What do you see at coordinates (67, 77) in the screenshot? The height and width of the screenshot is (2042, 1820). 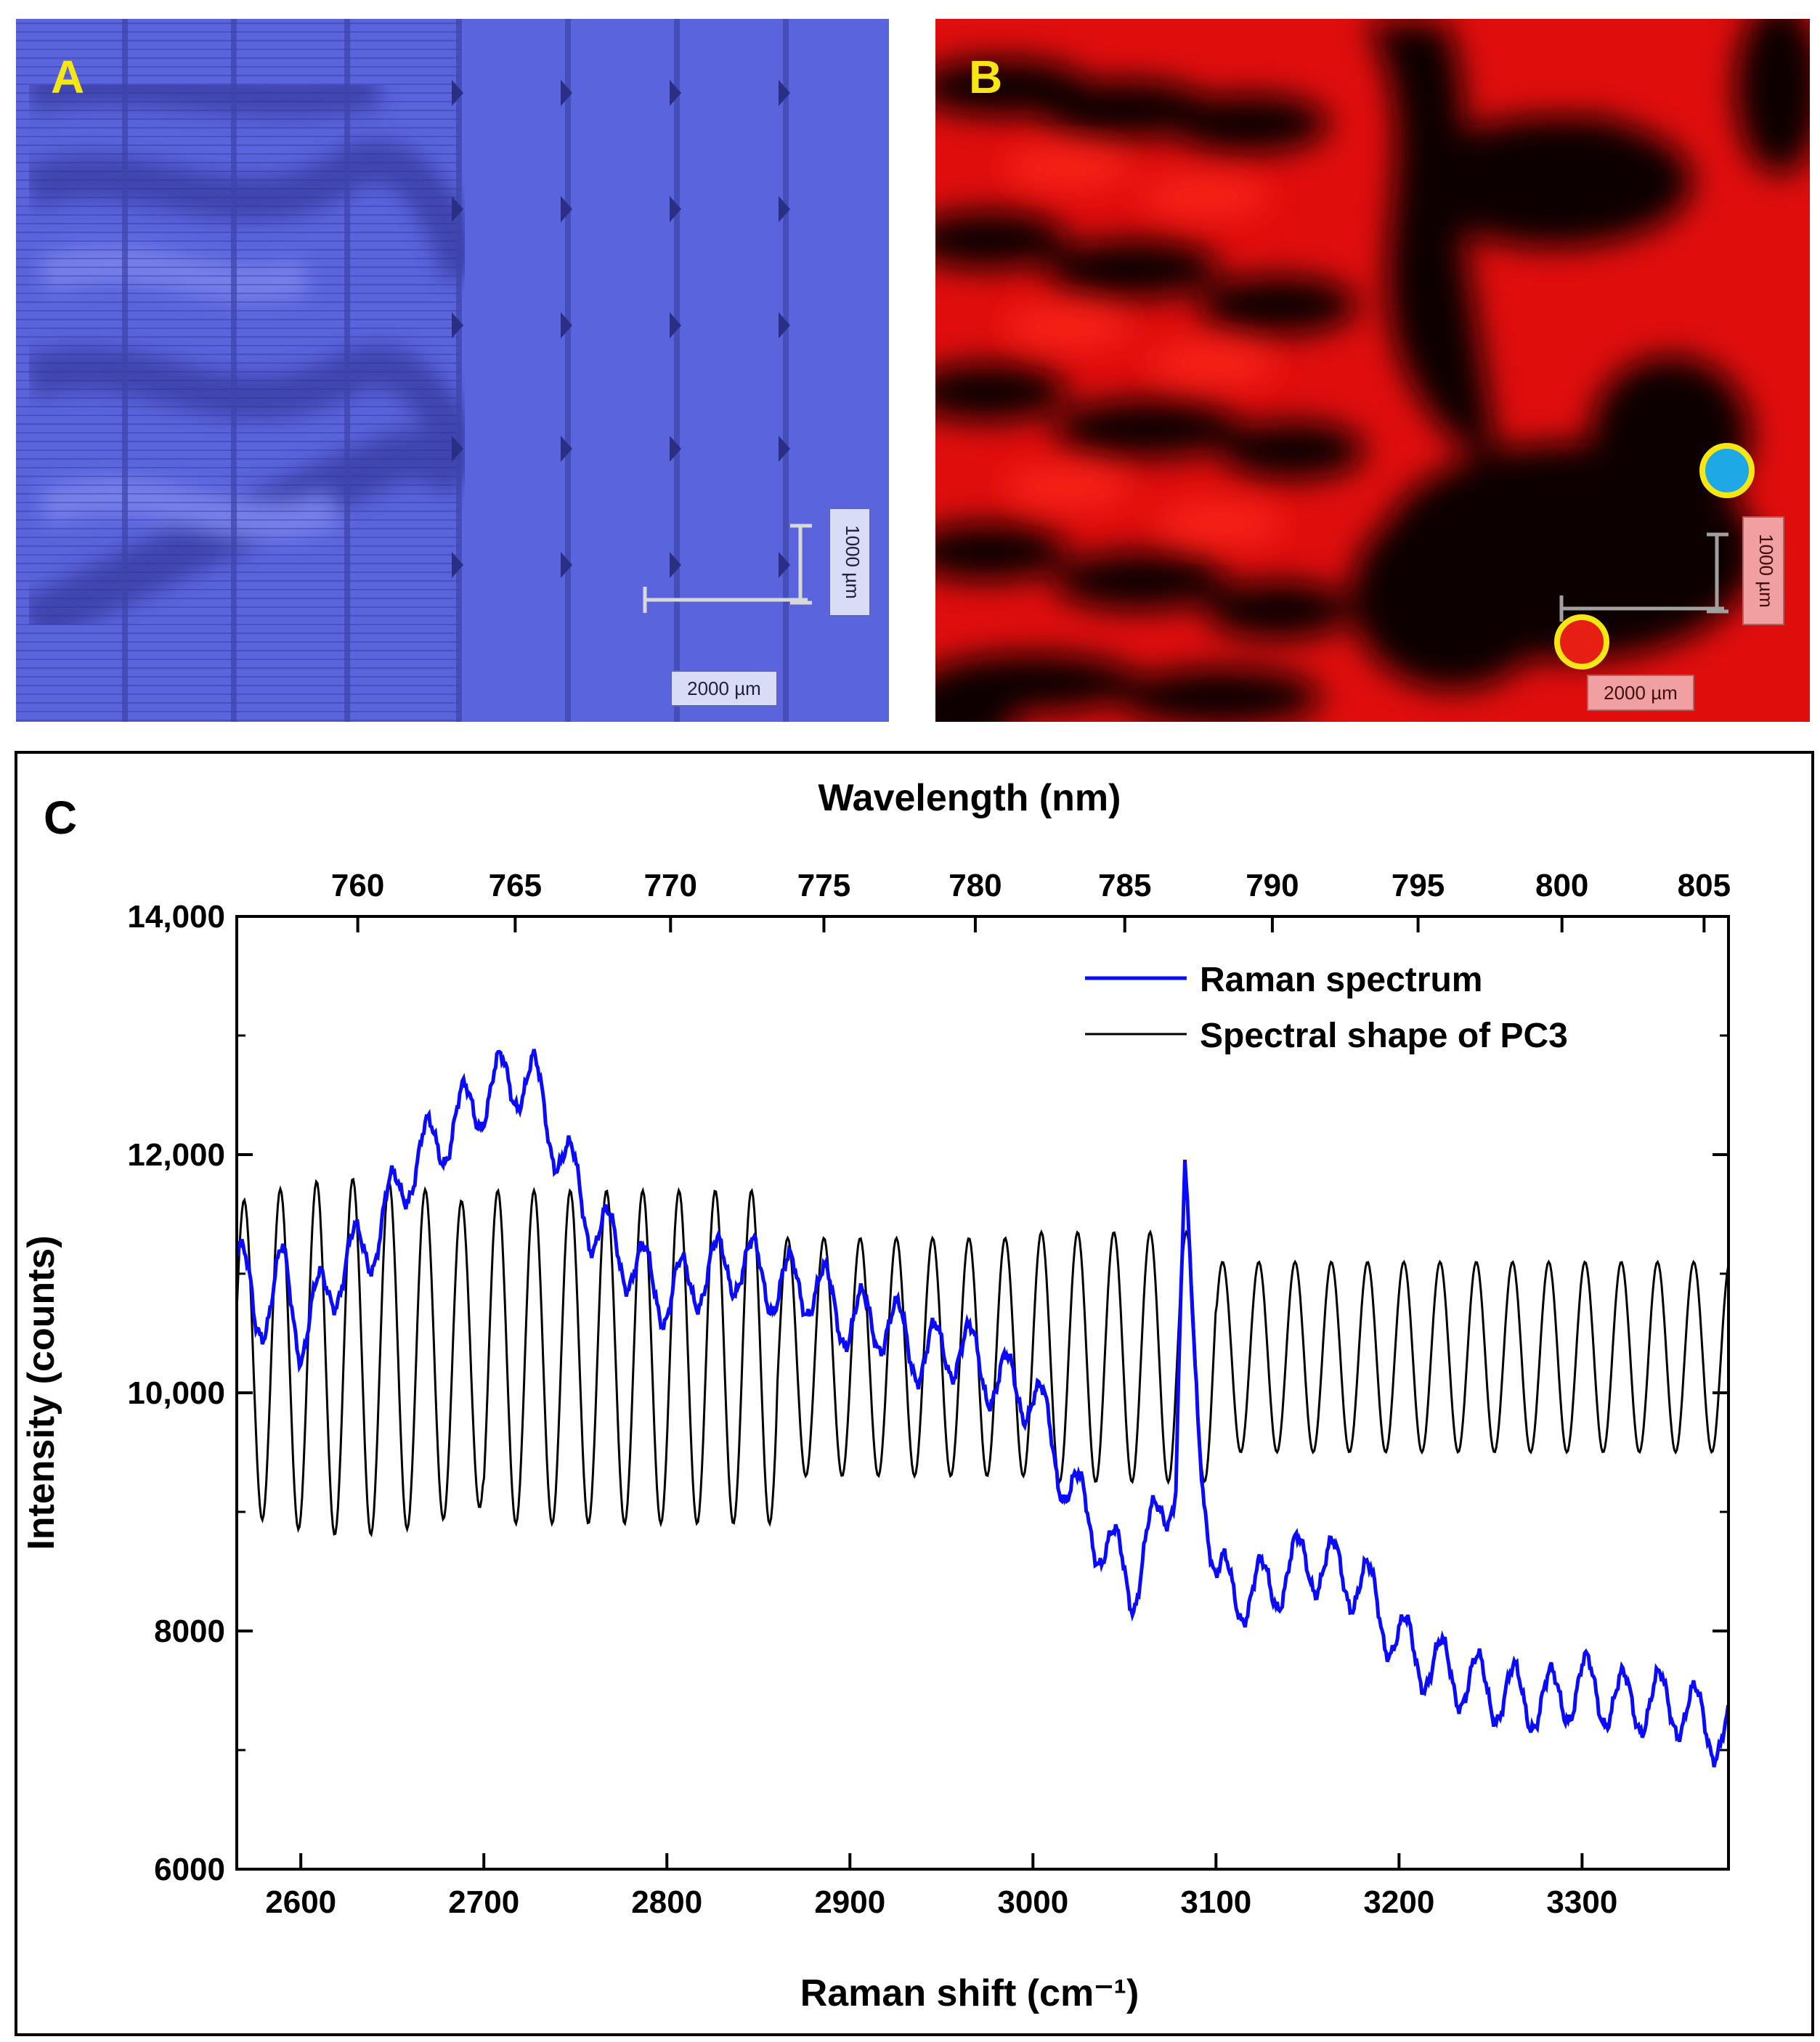 I see `panel-a-letter: A` at bounding box center [67, 77].